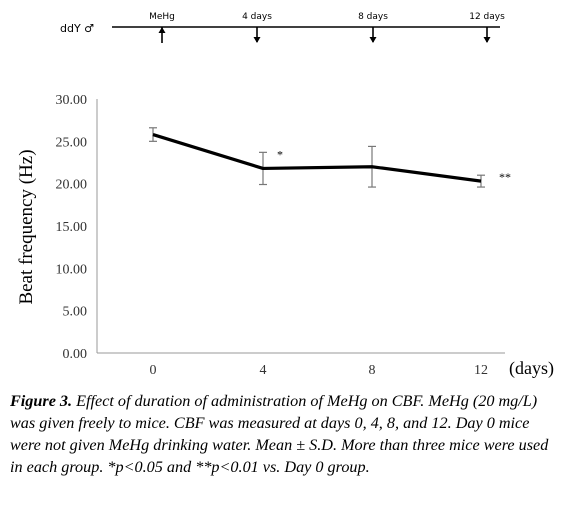  What do you see at coordinates (72, 100) in the screenshot?
I see `y-tick-label: 30.00` at bounding box center [72, 100].